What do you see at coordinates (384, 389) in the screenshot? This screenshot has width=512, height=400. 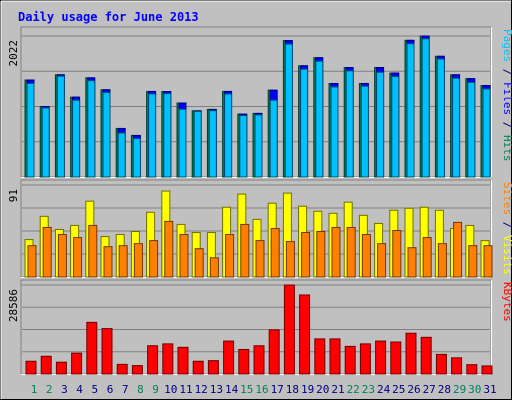 I see `x-tick-label: 24` at bounding box center [384, 389].